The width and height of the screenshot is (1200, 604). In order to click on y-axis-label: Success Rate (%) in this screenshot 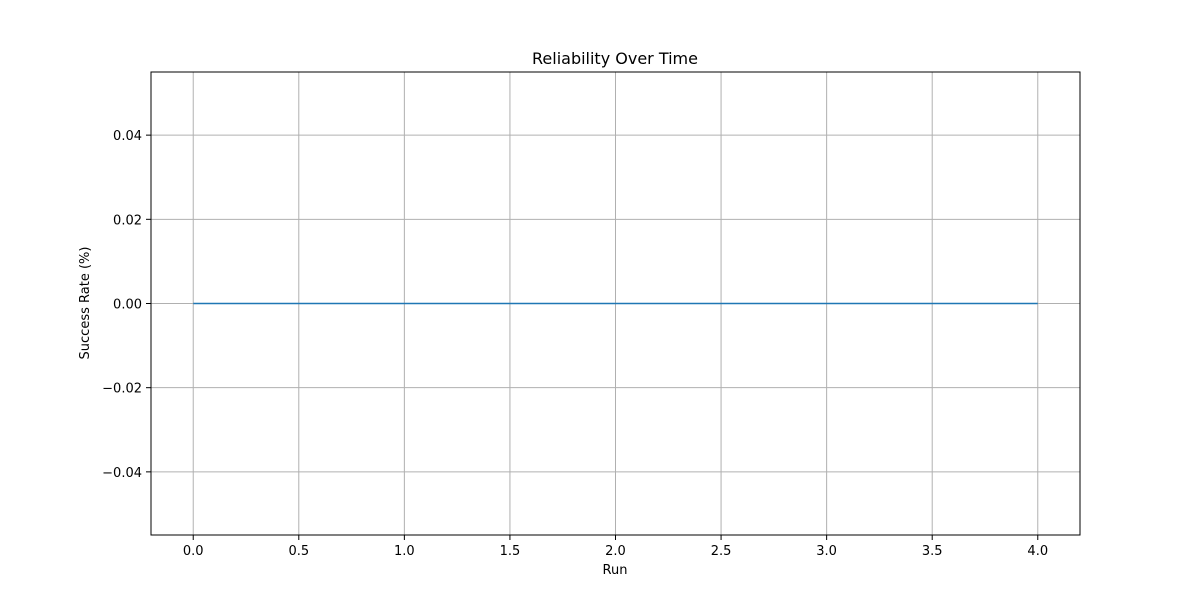, I will do `click(85, 303)`.